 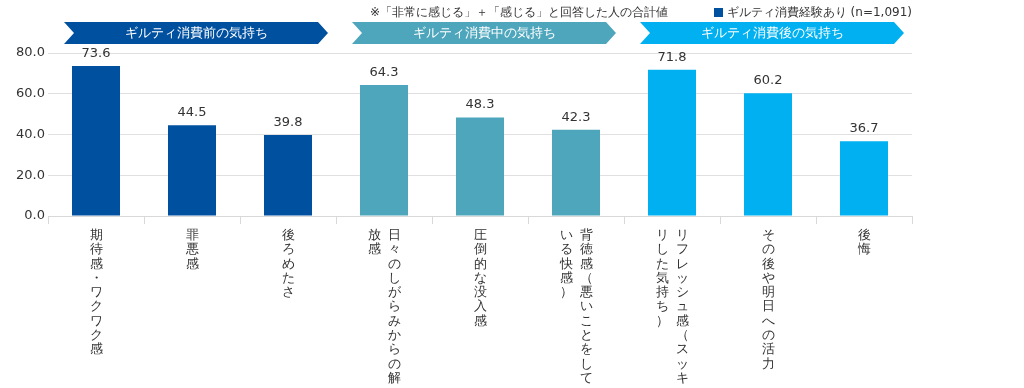 I want to click on y-tick-label: 20.0, so click(x=30, y=174).